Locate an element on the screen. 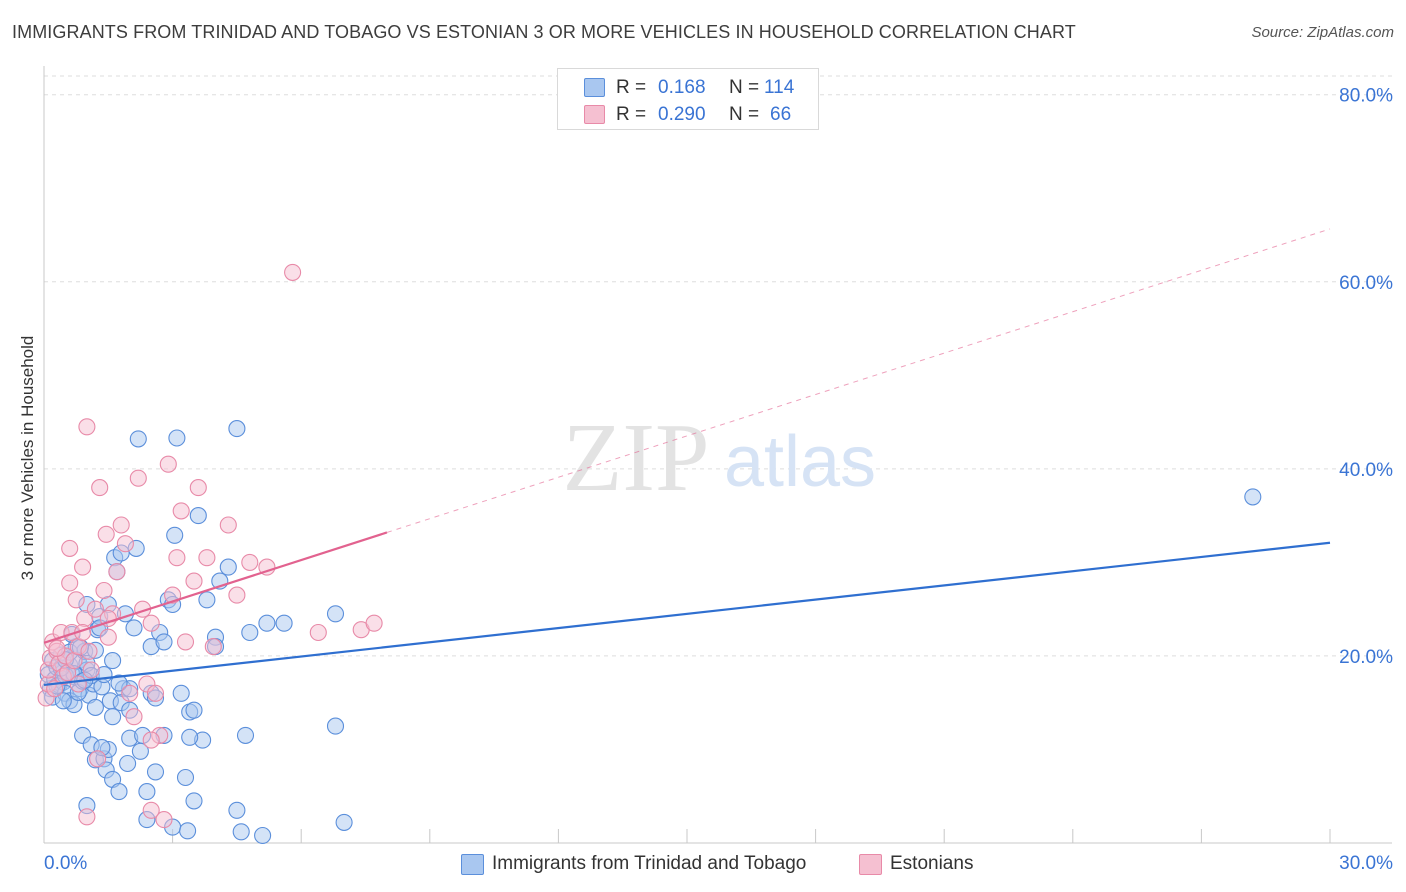 This screenshot has height=892, width=1406. legend-r-value: 0.290 is located at coordinates (682, 114).